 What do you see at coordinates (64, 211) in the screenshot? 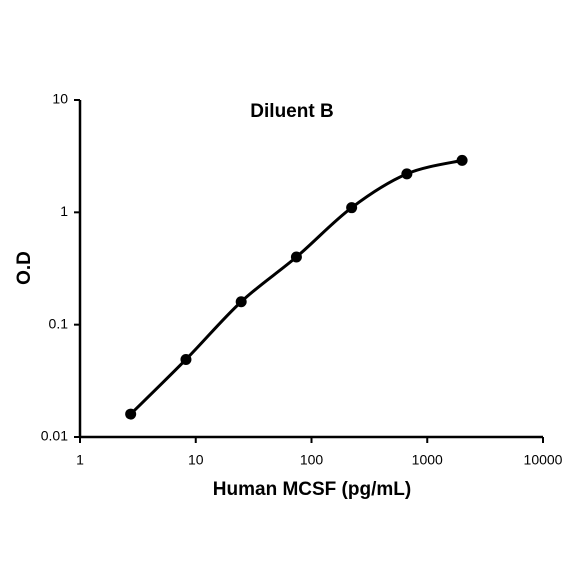
I see `y-tick-label: 1` at bounding box center [64, 211].